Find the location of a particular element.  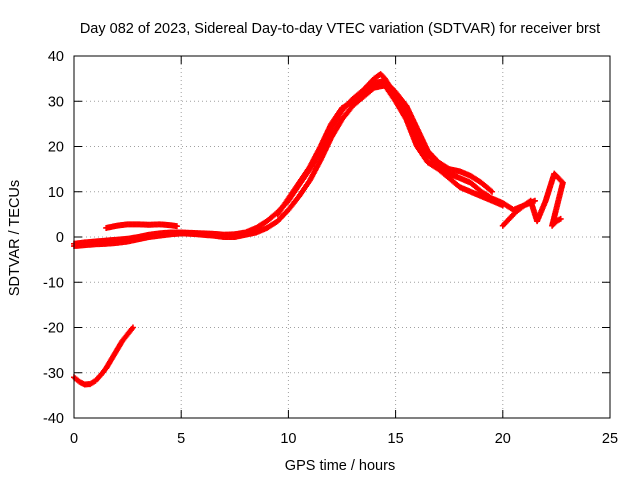

x-tick-label: 25 is located at coordinates (610, 439).